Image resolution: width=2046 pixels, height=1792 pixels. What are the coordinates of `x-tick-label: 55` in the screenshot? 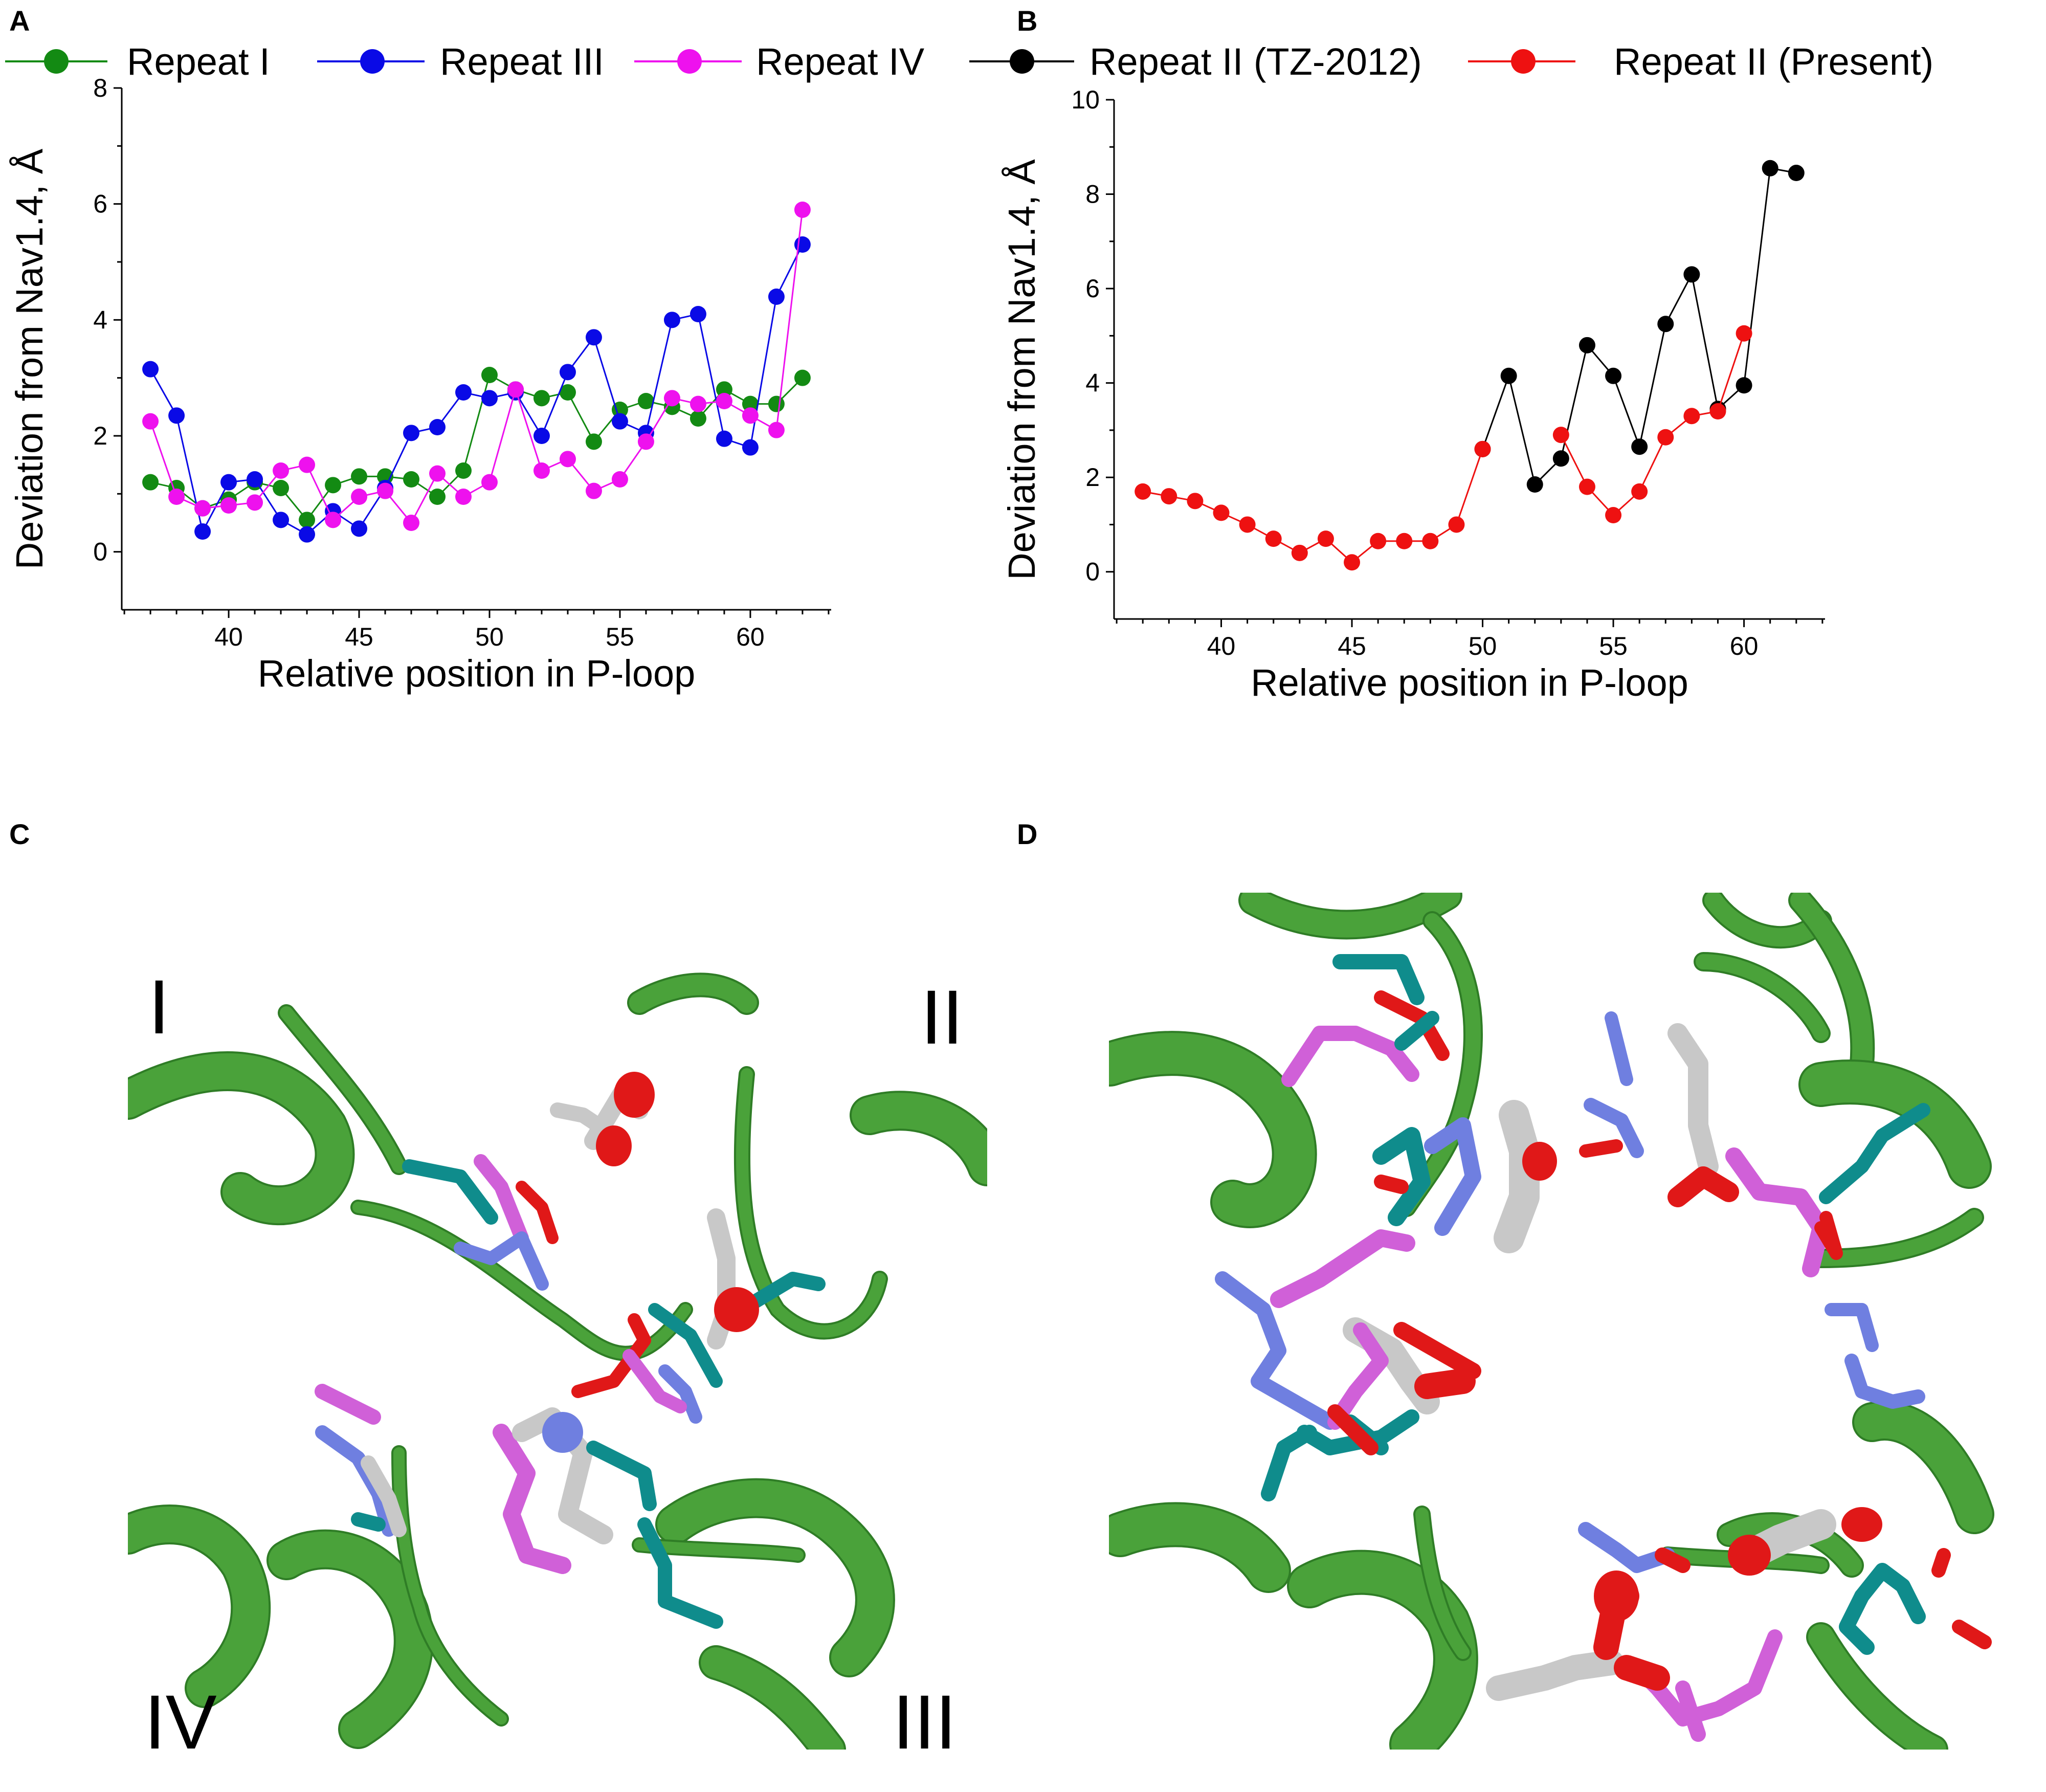 It's located at (1613, 646).